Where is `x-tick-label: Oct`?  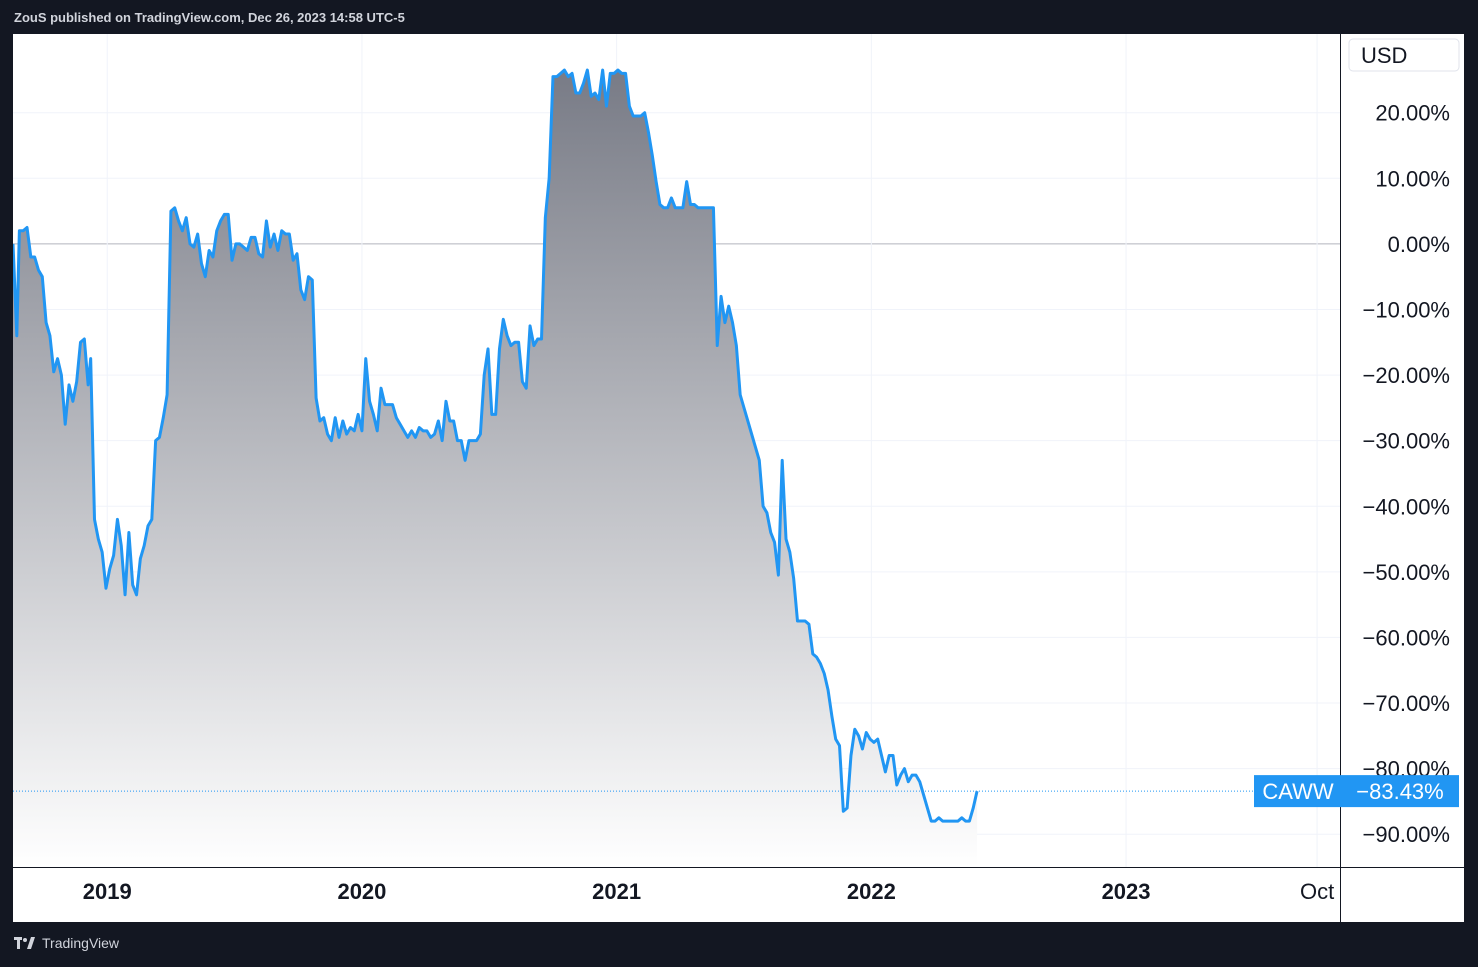
x-tick-label: Oct is located at coordinates (1317, 891).